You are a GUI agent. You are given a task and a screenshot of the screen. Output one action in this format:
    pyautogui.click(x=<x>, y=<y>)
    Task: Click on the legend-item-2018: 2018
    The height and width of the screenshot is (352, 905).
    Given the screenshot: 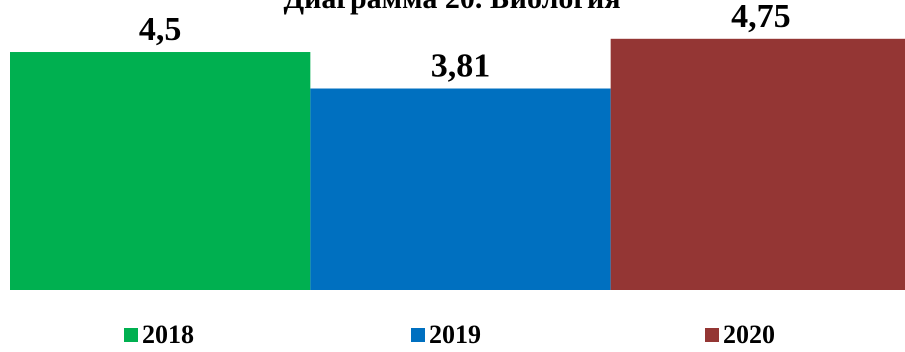 What is the action you would take?
    pyautogui.click(x=159, y=334)
    